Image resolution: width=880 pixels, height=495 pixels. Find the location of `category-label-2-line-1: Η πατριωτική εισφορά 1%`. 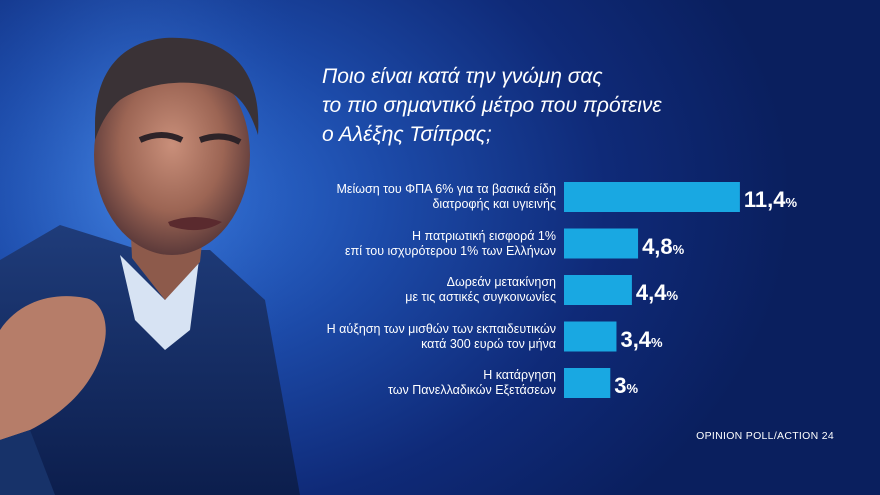

category-label-2-line-1: Η πατριωτική εισφορά 1% is located at coordinates (484, 235).